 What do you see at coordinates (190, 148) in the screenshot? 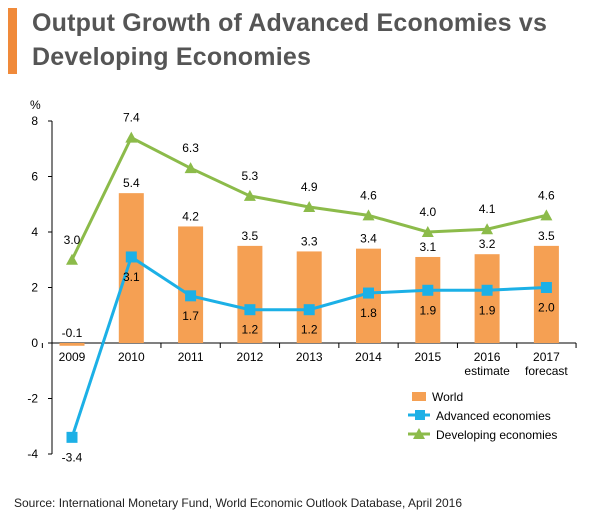
I see `data-label-developing: 6.3` at bounding box center [190, 148].